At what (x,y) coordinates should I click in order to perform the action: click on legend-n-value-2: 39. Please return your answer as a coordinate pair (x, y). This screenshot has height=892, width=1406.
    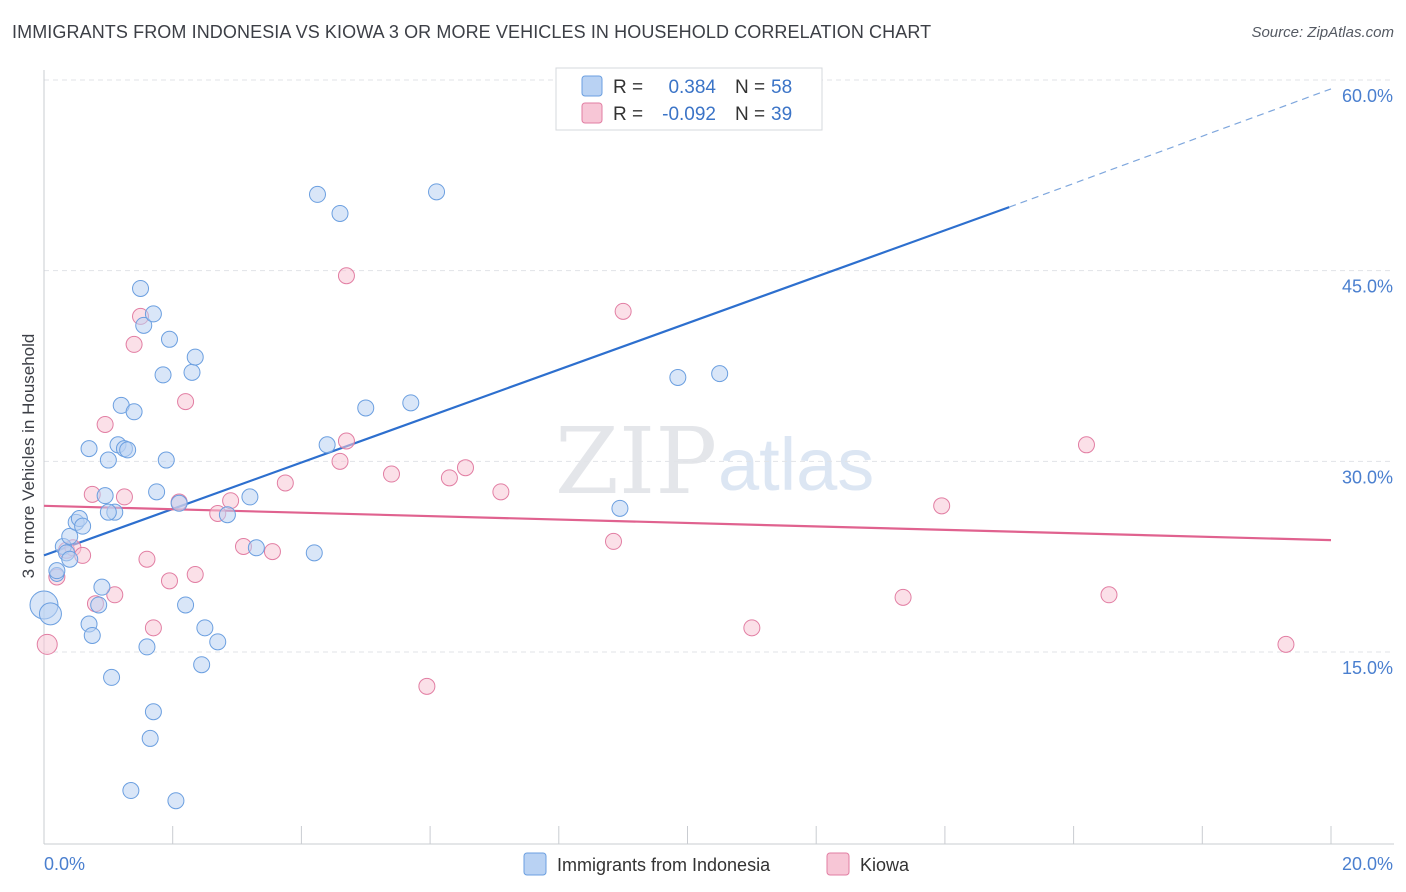
    Looking at the image, I should click on (781, 114).